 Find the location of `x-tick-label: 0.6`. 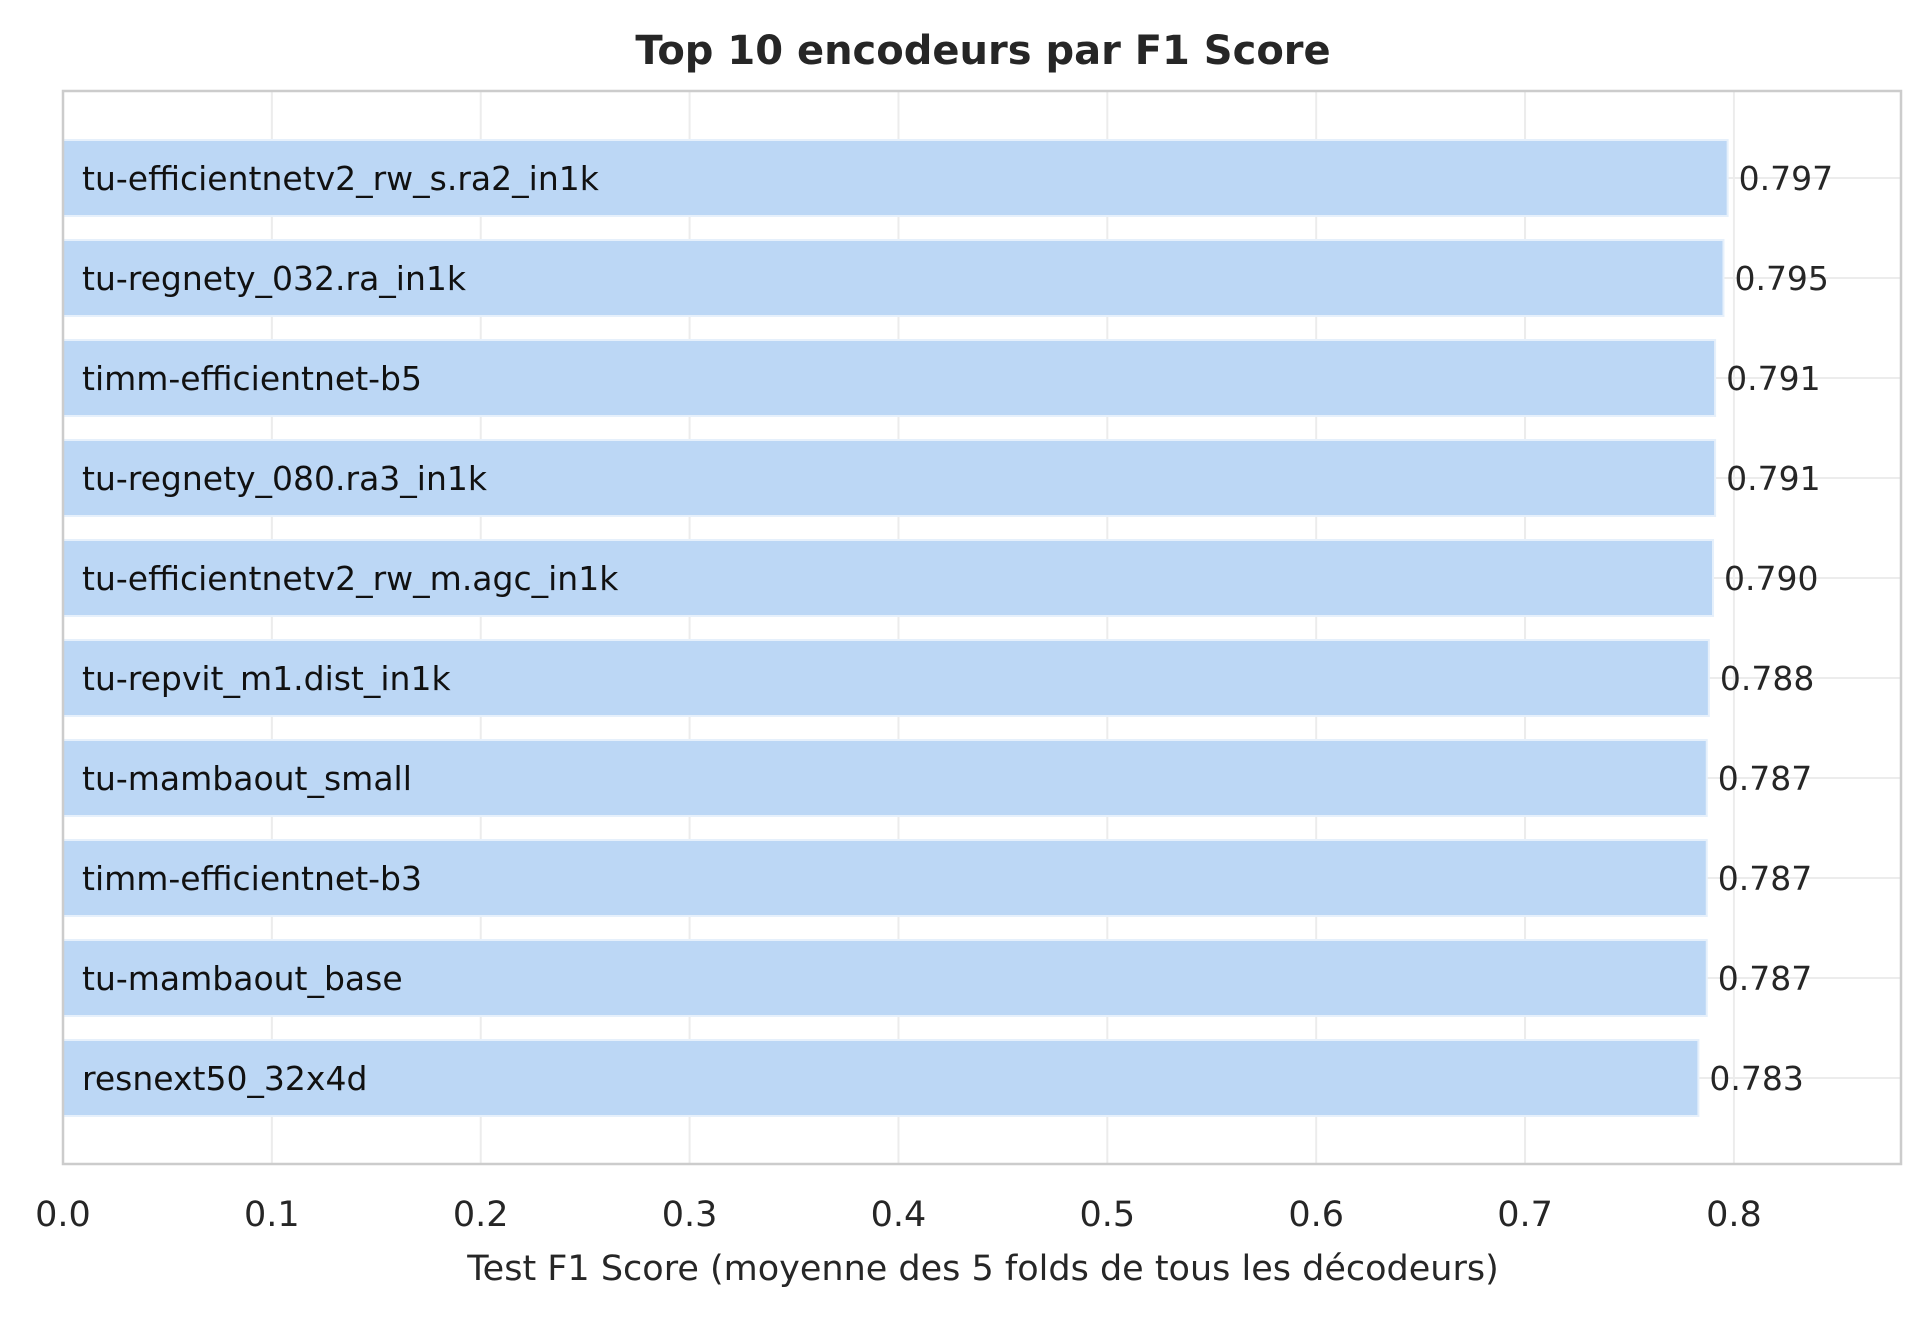

x-tick-label: 0.6 is located at coordinates (1316, 1215).